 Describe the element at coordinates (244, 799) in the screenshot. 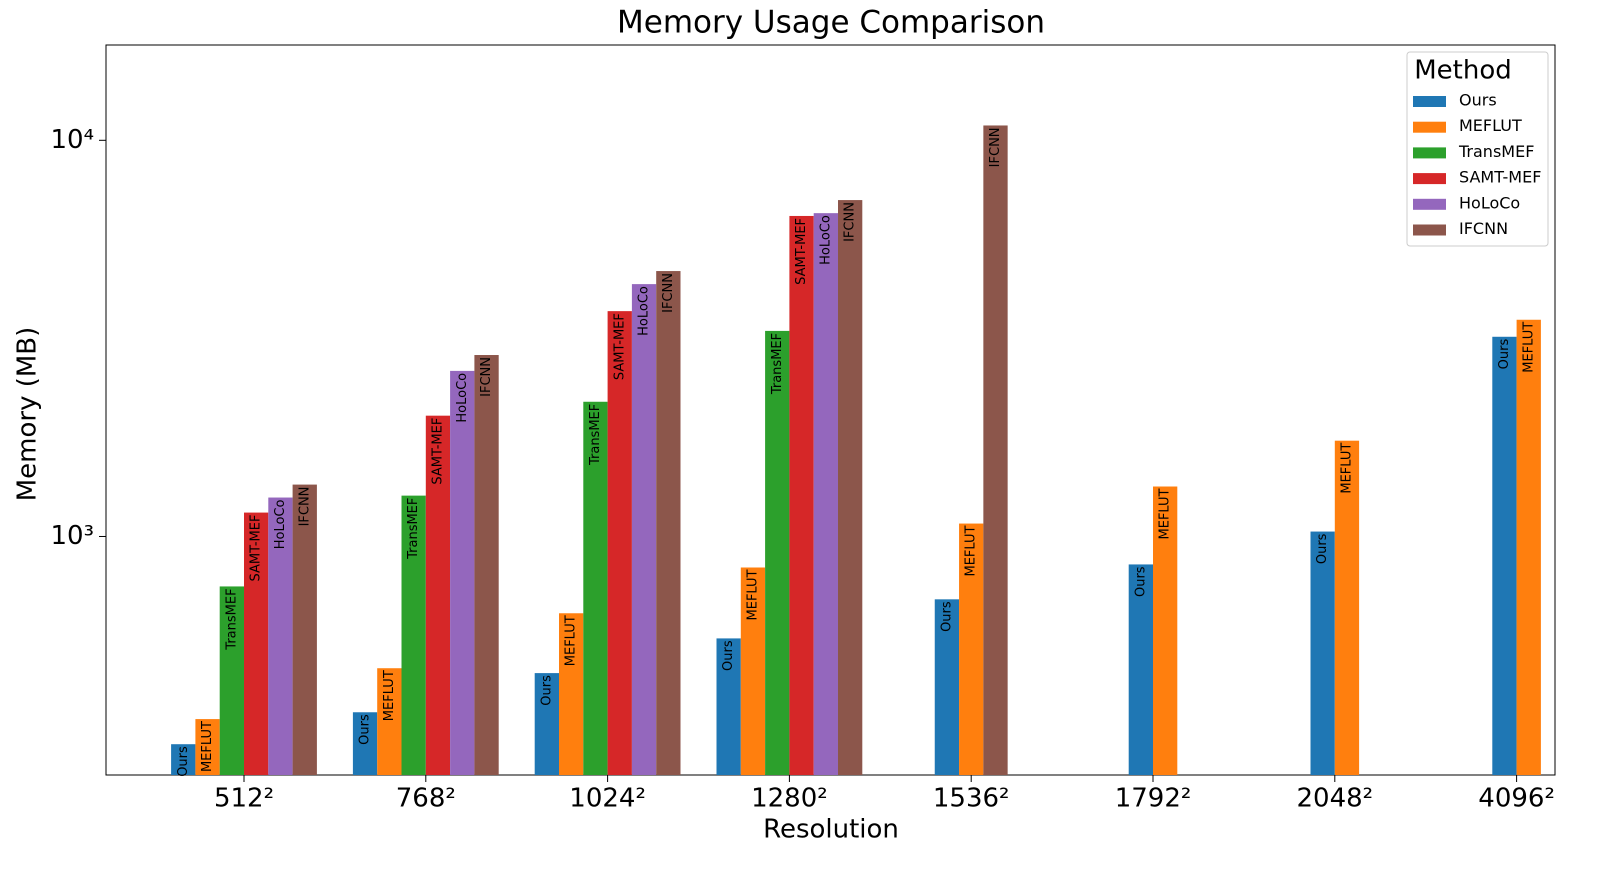

I see `x-tick-label: 512²` at that location.